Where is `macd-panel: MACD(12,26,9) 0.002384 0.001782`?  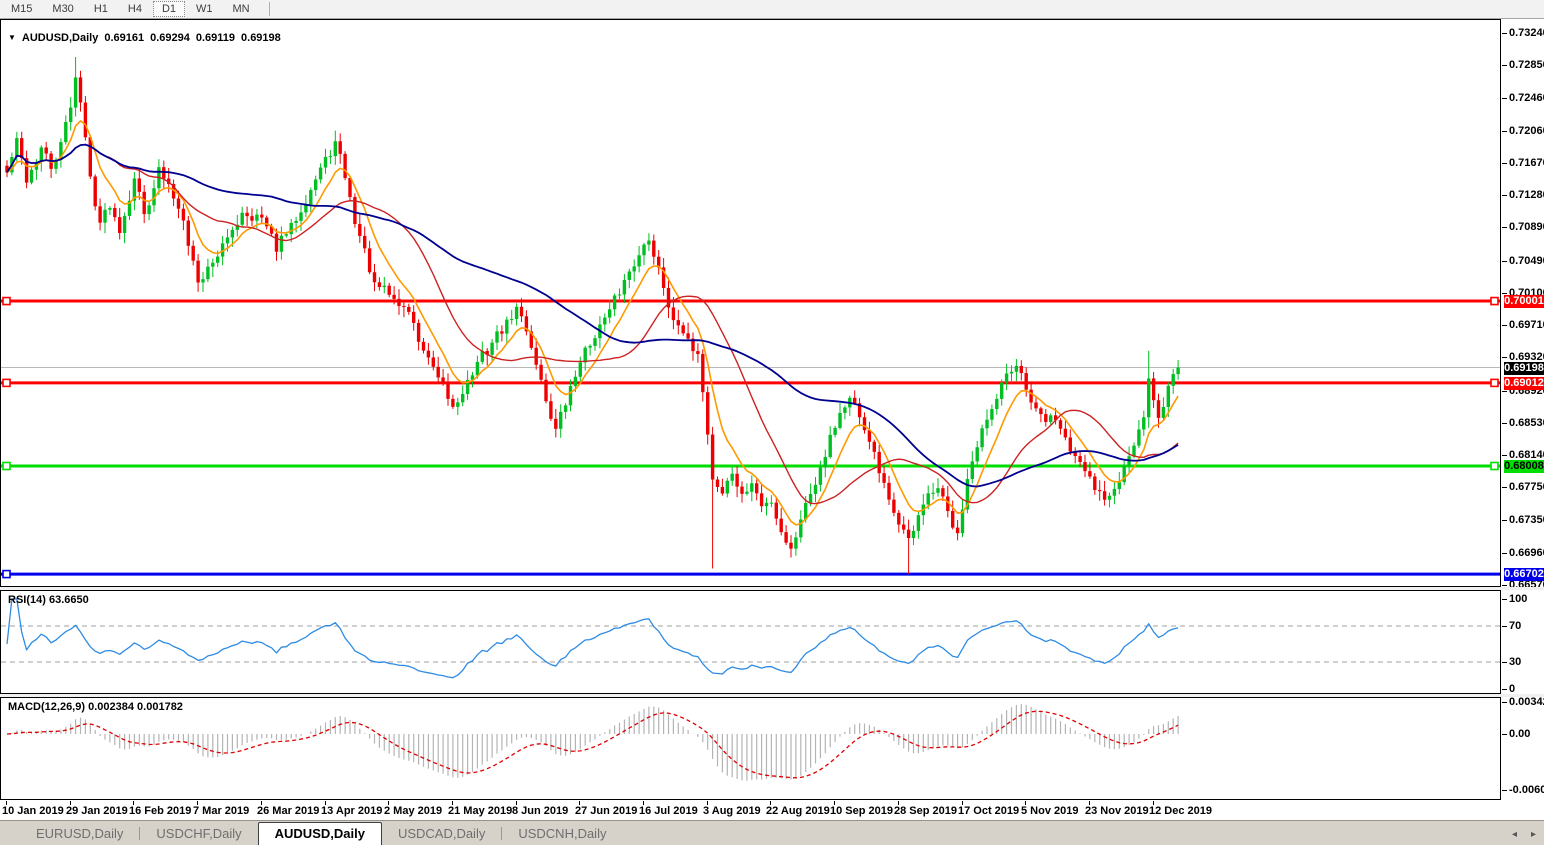 macd-panel: MACD(12,26,9) 0.002384 0.001782 is located at coordinates (750, 748).